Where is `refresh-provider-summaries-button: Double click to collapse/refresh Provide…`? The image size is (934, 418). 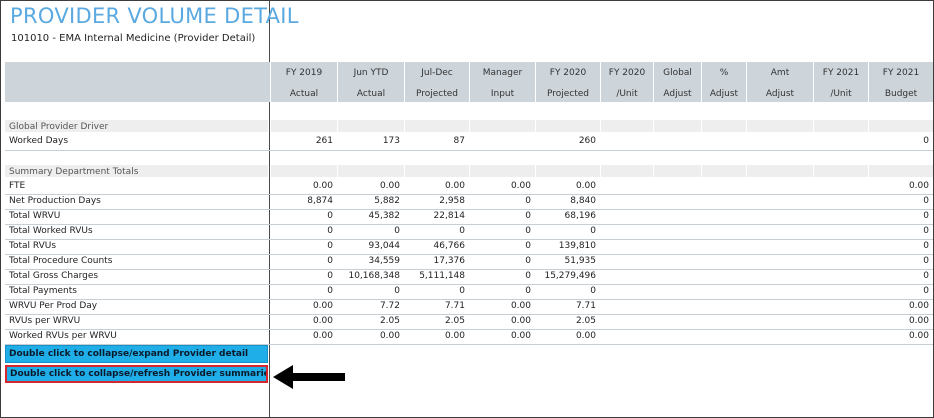 refresh-provider-summaries-button: Double click to collapse/refresh Provide… is located at coordinates (136, 374).